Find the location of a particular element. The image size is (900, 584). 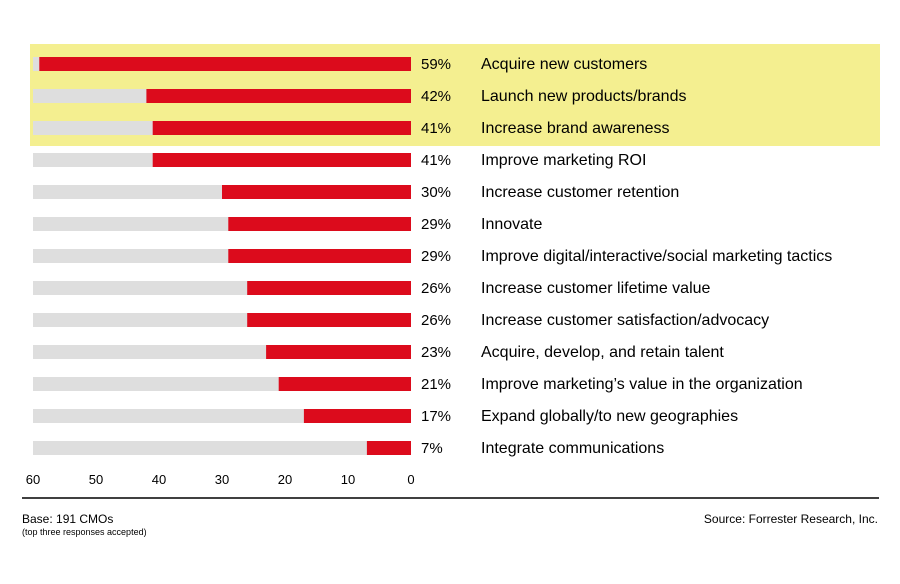

category-label: Expand globally/to new geographies is located at coordinates (609, 416).